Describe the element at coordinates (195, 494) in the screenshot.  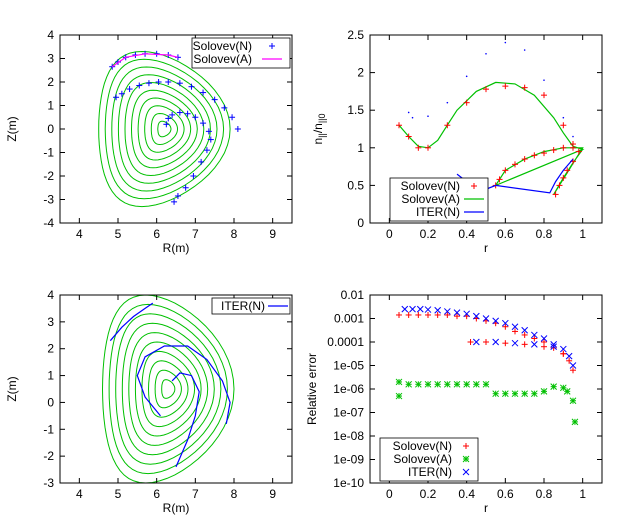
I see `x-tick-label: 7` at that location.